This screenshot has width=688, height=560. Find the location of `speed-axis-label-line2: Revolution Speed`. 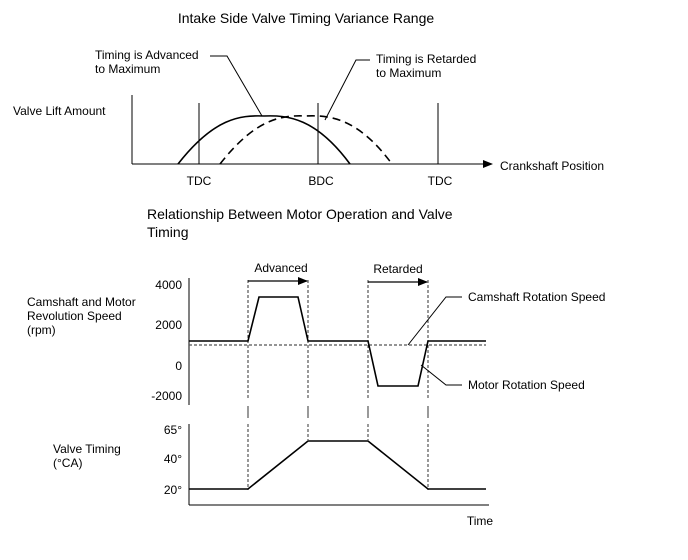

speed-axis-label-line2: Revolution Speed is located at coordinates (74, 316).